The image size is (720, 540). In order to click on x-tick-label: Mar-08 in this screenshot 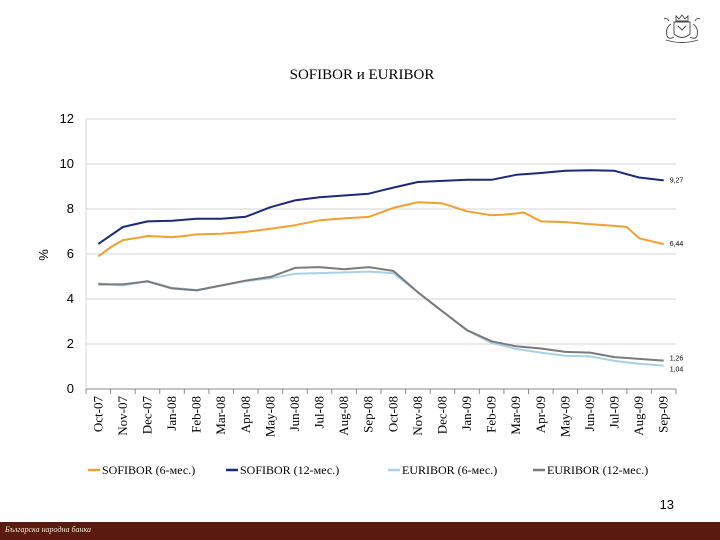, I will do `click(220, 415)`.